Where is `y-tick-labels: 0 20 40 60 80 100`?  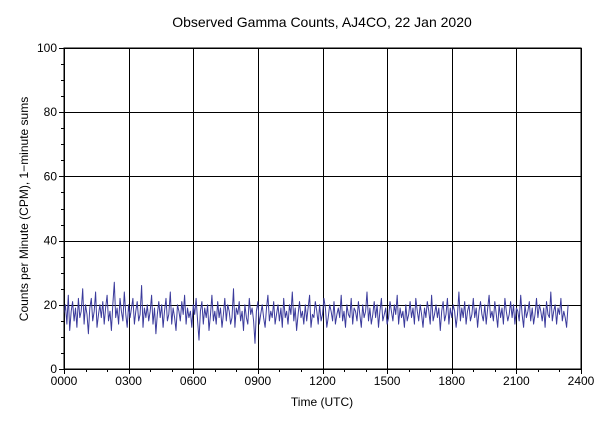 y-tick-labels: 0 20 40 60 80 100 is located at coordinates (47, 208).